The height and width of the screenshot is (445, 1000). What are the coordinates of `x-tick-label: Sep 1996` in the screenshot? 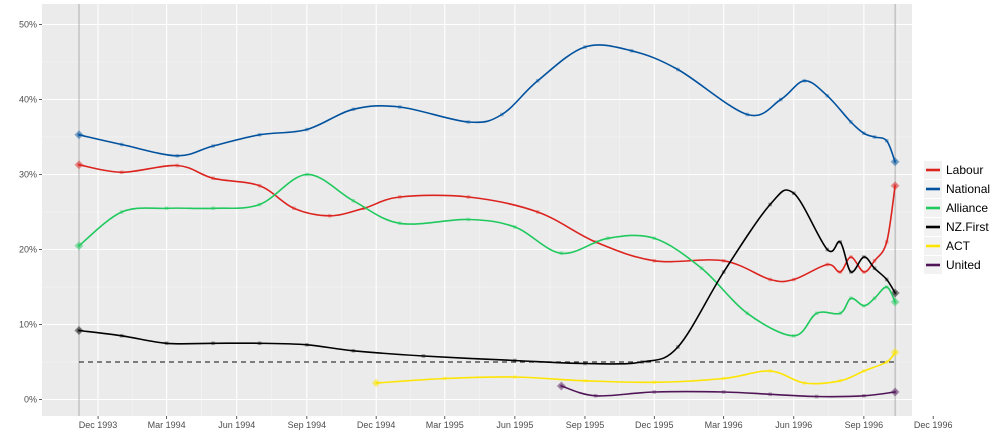 It's located at (864, 425).